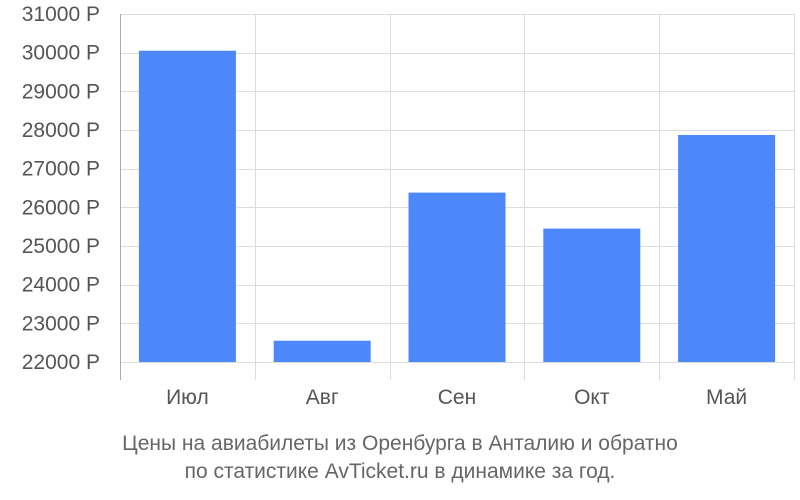 Image resolution: width=800 pixels, height=500 pixels. What do you see at coordinates (727, 248) in the screenshot?
I see `bar-Май` at bounding box center [727, 248].